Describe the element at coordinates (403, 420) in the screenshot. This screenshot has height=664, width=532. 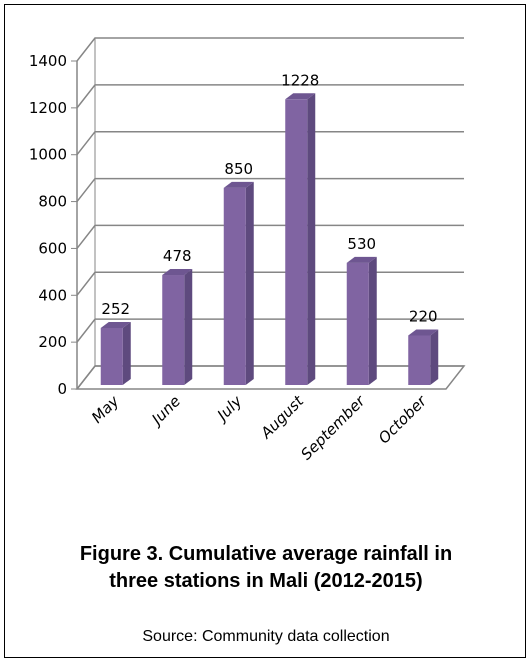
I see `x-tick-label: October` at that location.